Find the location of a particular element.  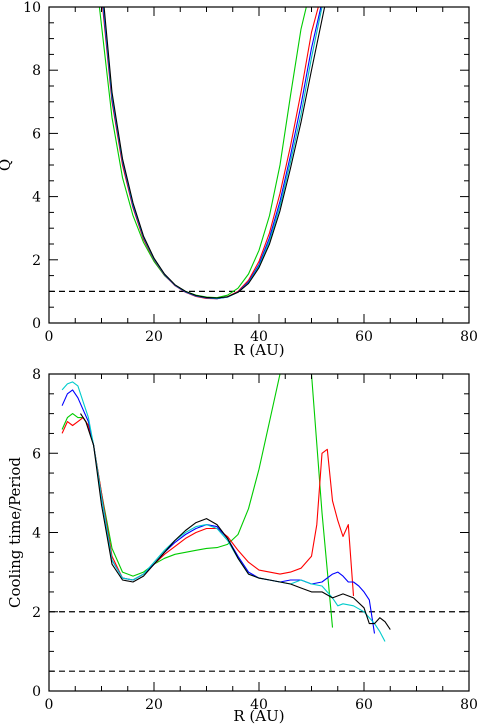

y-axis-label: Cooling time/Period is located at coordinates (15, 532).